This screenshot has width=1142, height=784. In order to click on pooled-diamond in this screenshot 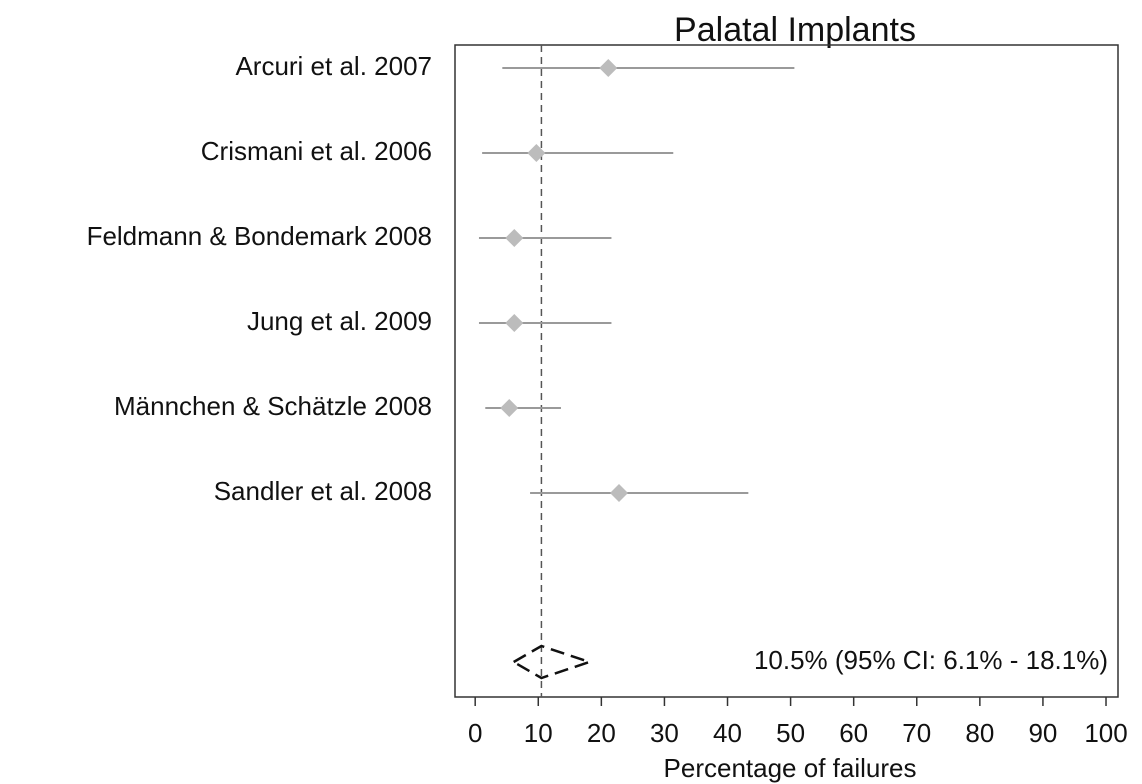, I will do `click(552, 662)`.